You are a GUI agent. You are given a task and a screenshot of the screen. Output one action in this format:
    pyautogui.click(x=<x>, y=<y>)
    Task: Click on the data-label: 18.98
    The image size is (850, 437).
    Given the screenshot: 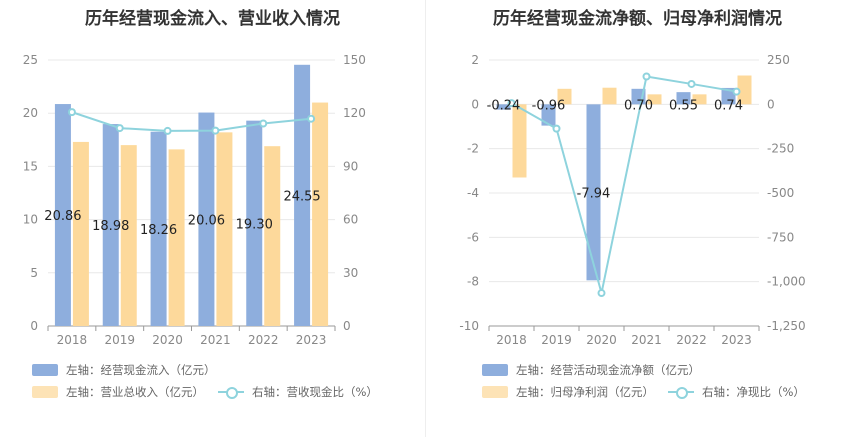 What is the action you would take?
    pyautogui.click(x=110, y=226)
    